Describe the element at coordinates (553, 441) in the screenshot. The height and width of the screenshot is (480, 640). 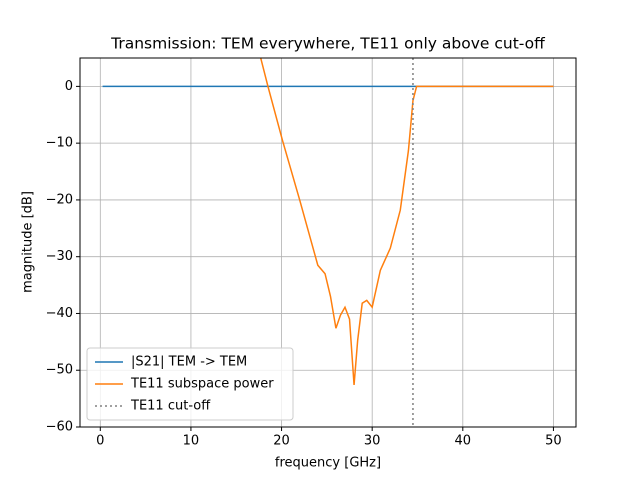
I see `x-tick-label: 50` at that location.